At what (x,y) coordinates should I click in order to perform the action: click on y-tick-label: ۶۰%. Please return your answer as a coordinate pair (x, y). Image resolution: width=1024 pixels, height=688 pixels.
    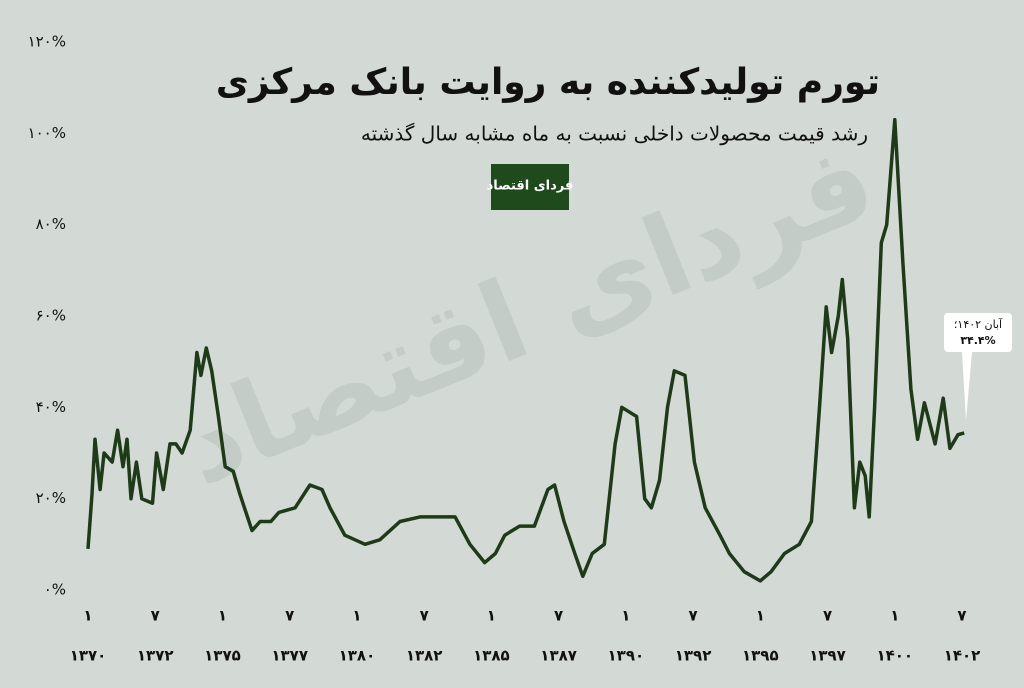
    Looking at the image, I should click on (51, 316).